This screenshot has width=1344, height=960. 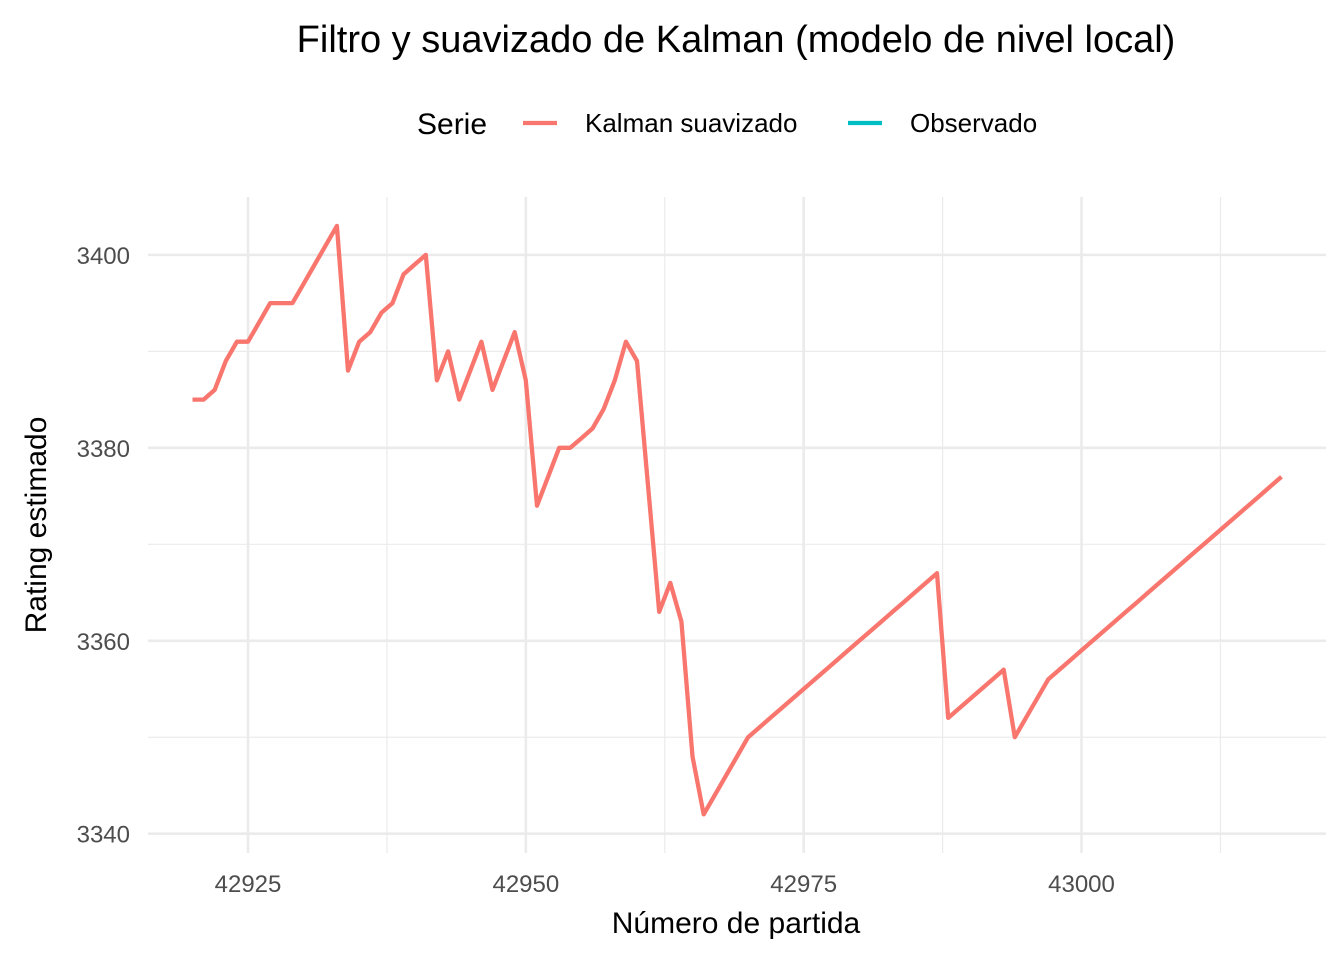 I want to click on legend-item: Observado, so click(x=942, y=123).